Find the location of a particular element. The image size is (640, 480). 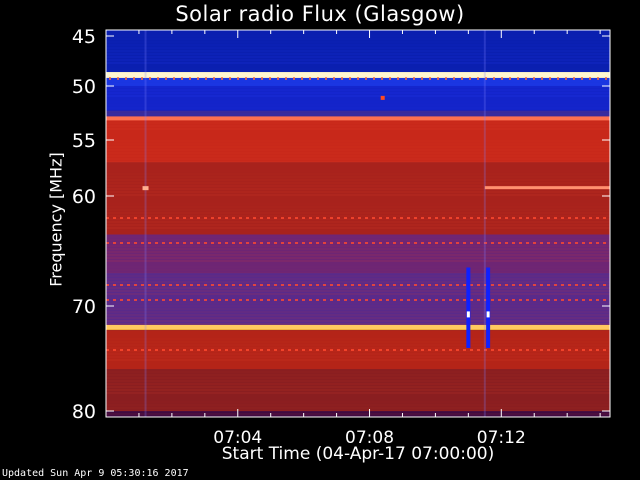

y-tick-label: 55 is located at coordinates (84, 141).